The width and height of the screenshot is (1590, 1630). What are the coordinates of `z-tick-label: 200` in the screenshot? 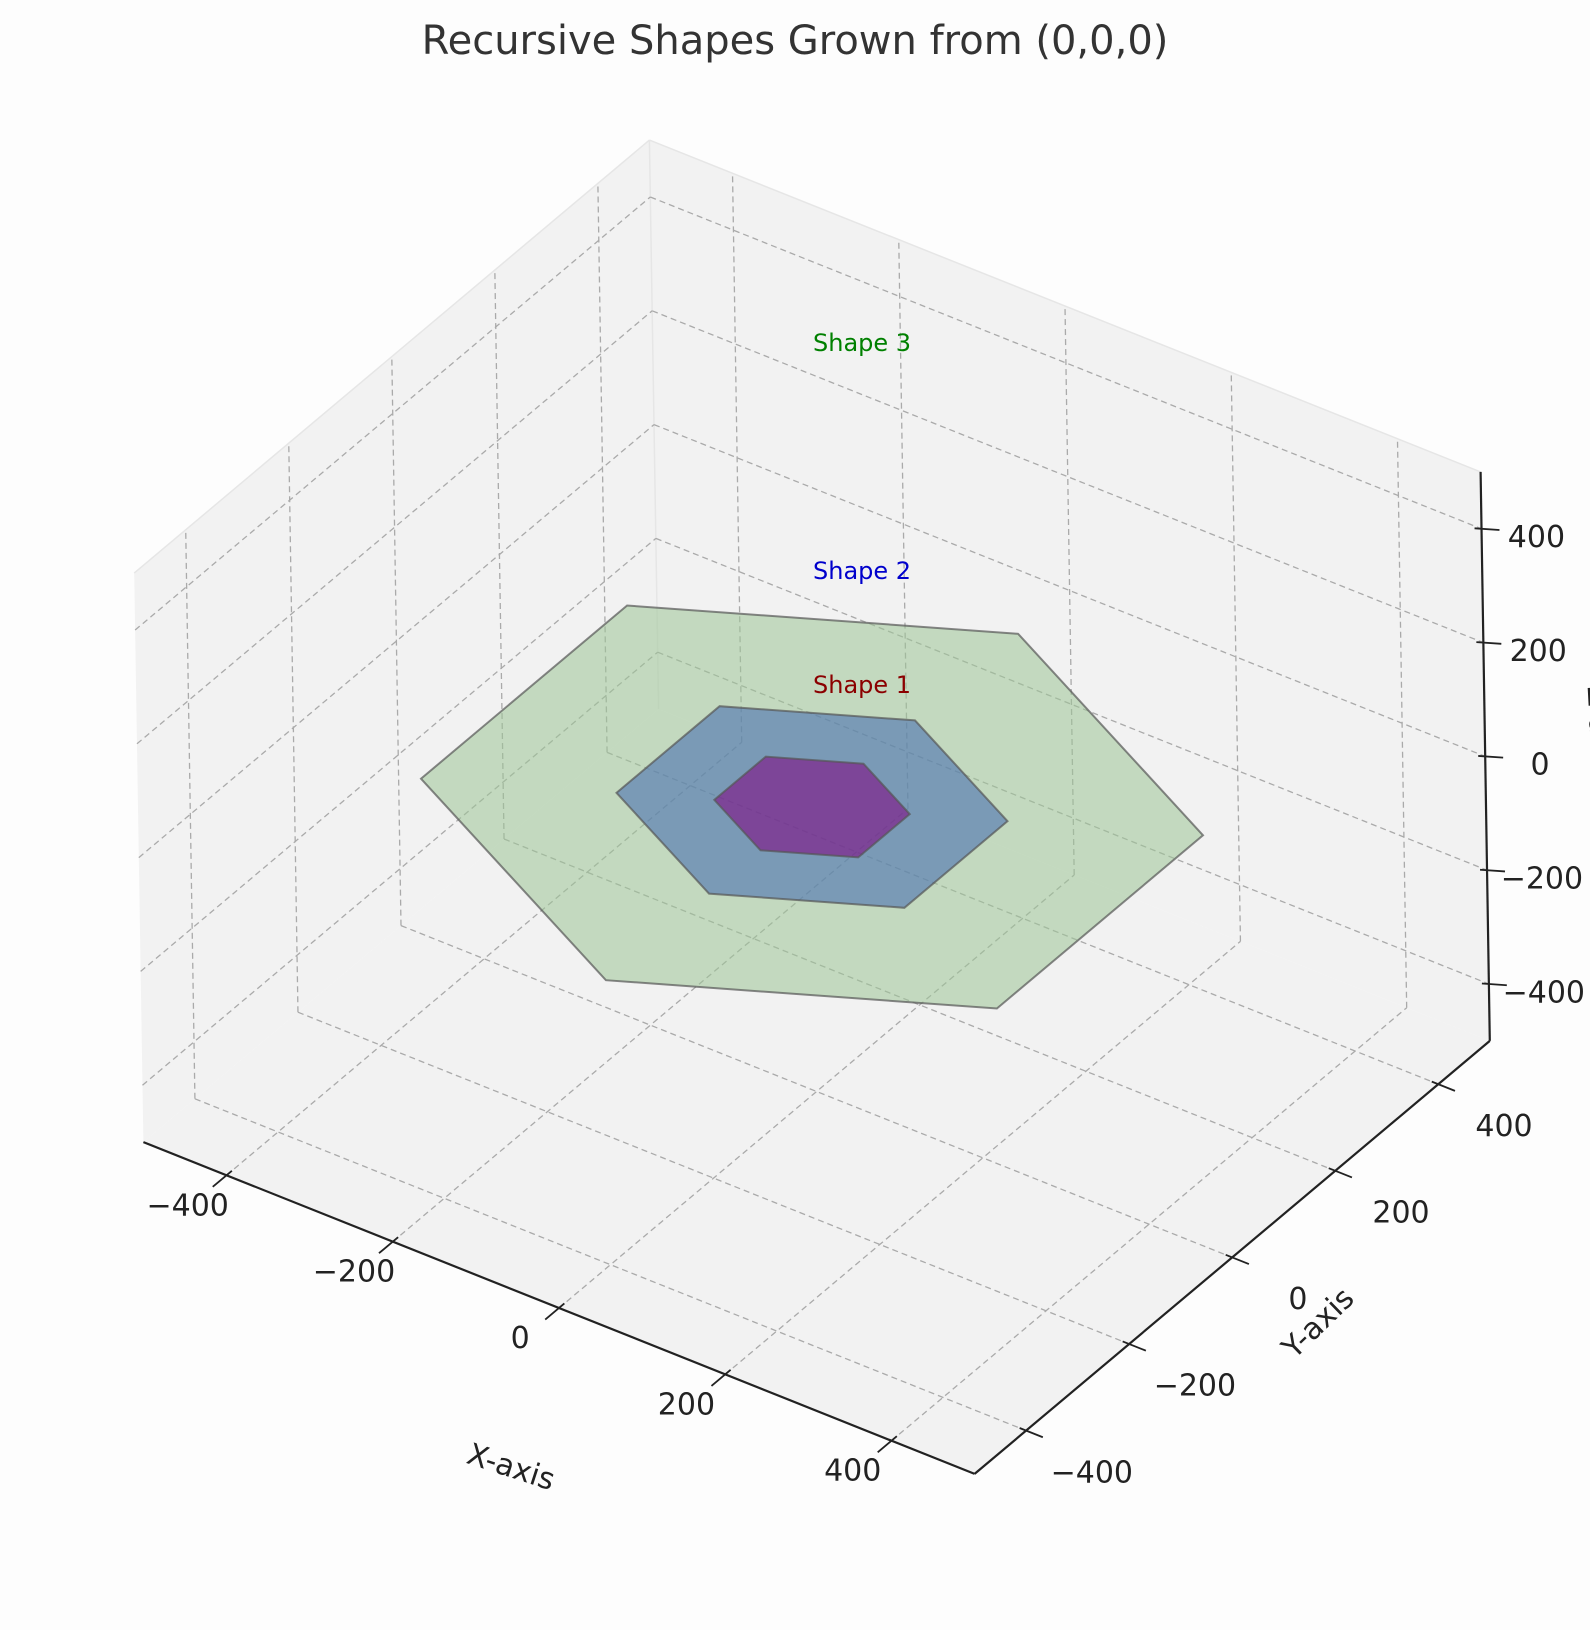 It's located at (1538, 651).